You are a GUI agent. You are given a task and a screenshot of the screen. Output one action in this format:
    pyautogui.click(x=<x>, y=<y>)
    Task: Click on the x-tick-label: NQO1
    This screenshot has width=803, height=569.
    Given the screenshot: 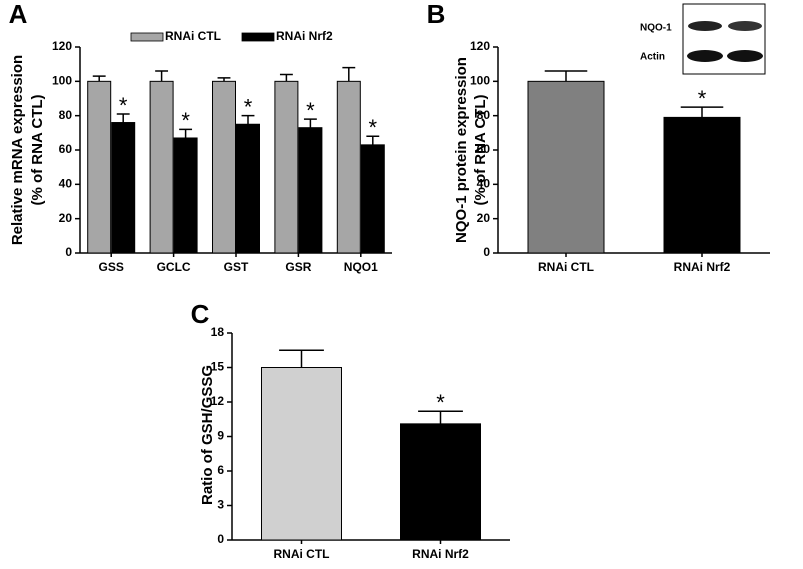 What is the action you would take?
    pyautogui.click(x=361, y=267)
    